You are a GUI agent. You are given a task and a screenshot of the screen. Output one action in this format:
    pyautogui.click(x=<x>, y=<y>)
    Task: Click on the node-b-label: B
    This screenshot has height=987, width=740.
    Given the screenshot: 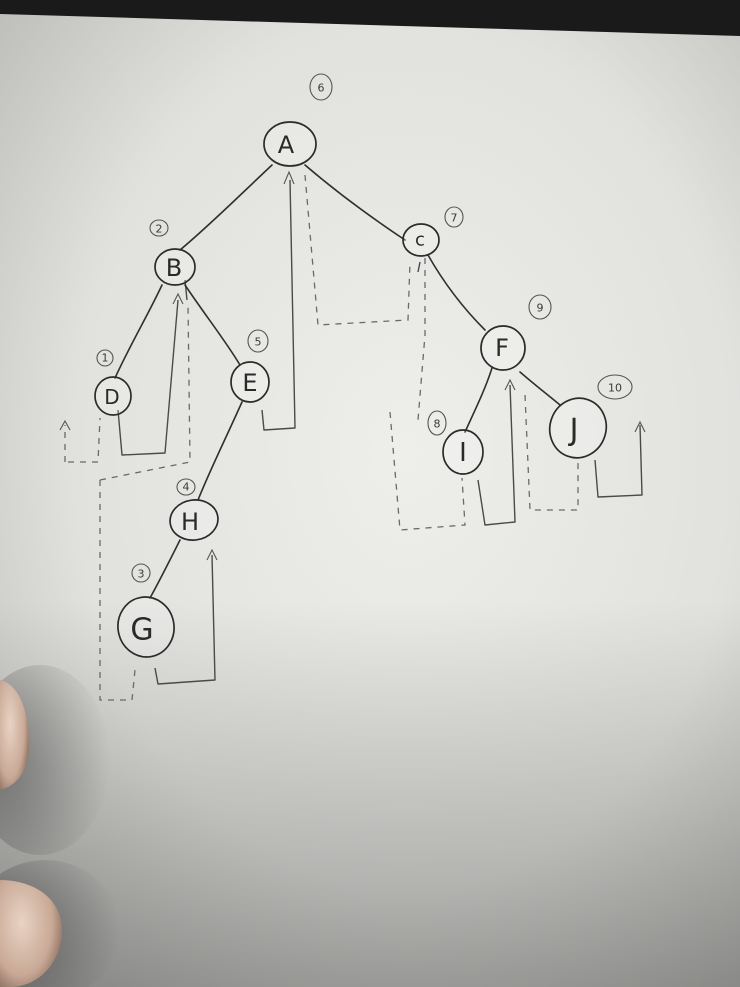 What is the action you would take?
    pyautogui.click(x=174, y=268)
    